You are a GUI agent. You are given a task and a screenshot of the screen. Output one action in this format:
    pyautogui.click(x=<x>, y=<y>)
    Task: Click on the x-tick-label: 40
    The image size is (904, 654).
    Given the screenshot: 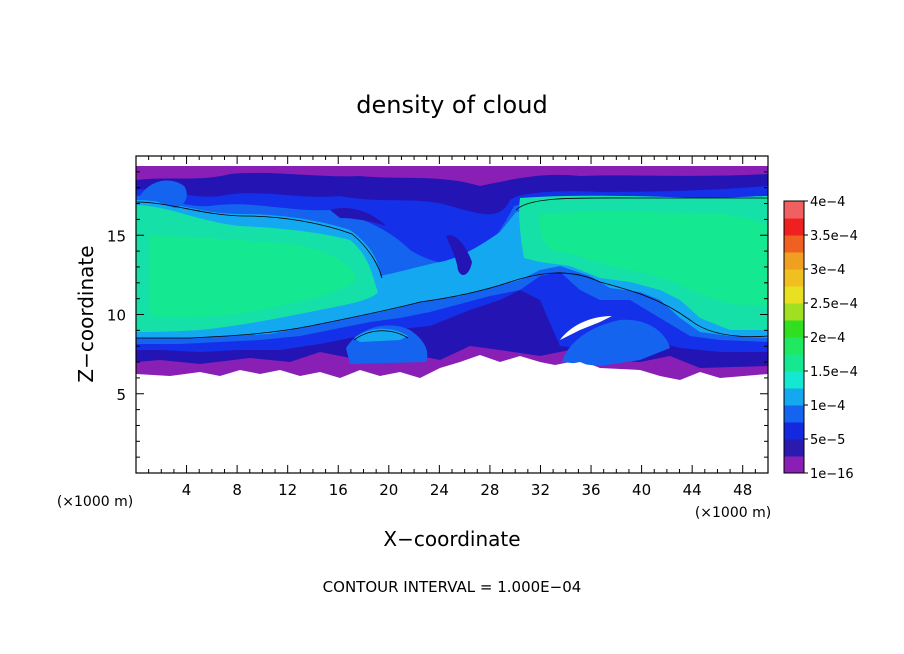 What is the action you would take?
    pyautogui.click(x=641, y=490)
    